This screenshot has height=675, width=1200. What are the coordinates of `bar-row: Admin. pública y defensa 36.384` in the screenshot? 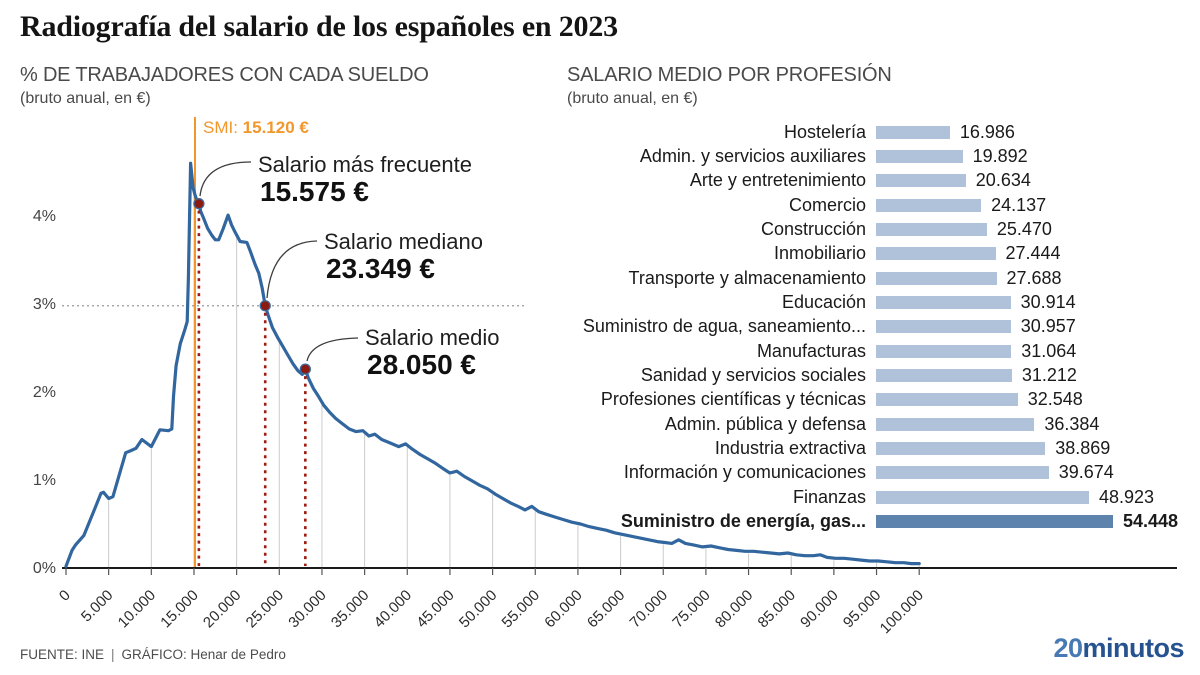 It's located at (880, 424).